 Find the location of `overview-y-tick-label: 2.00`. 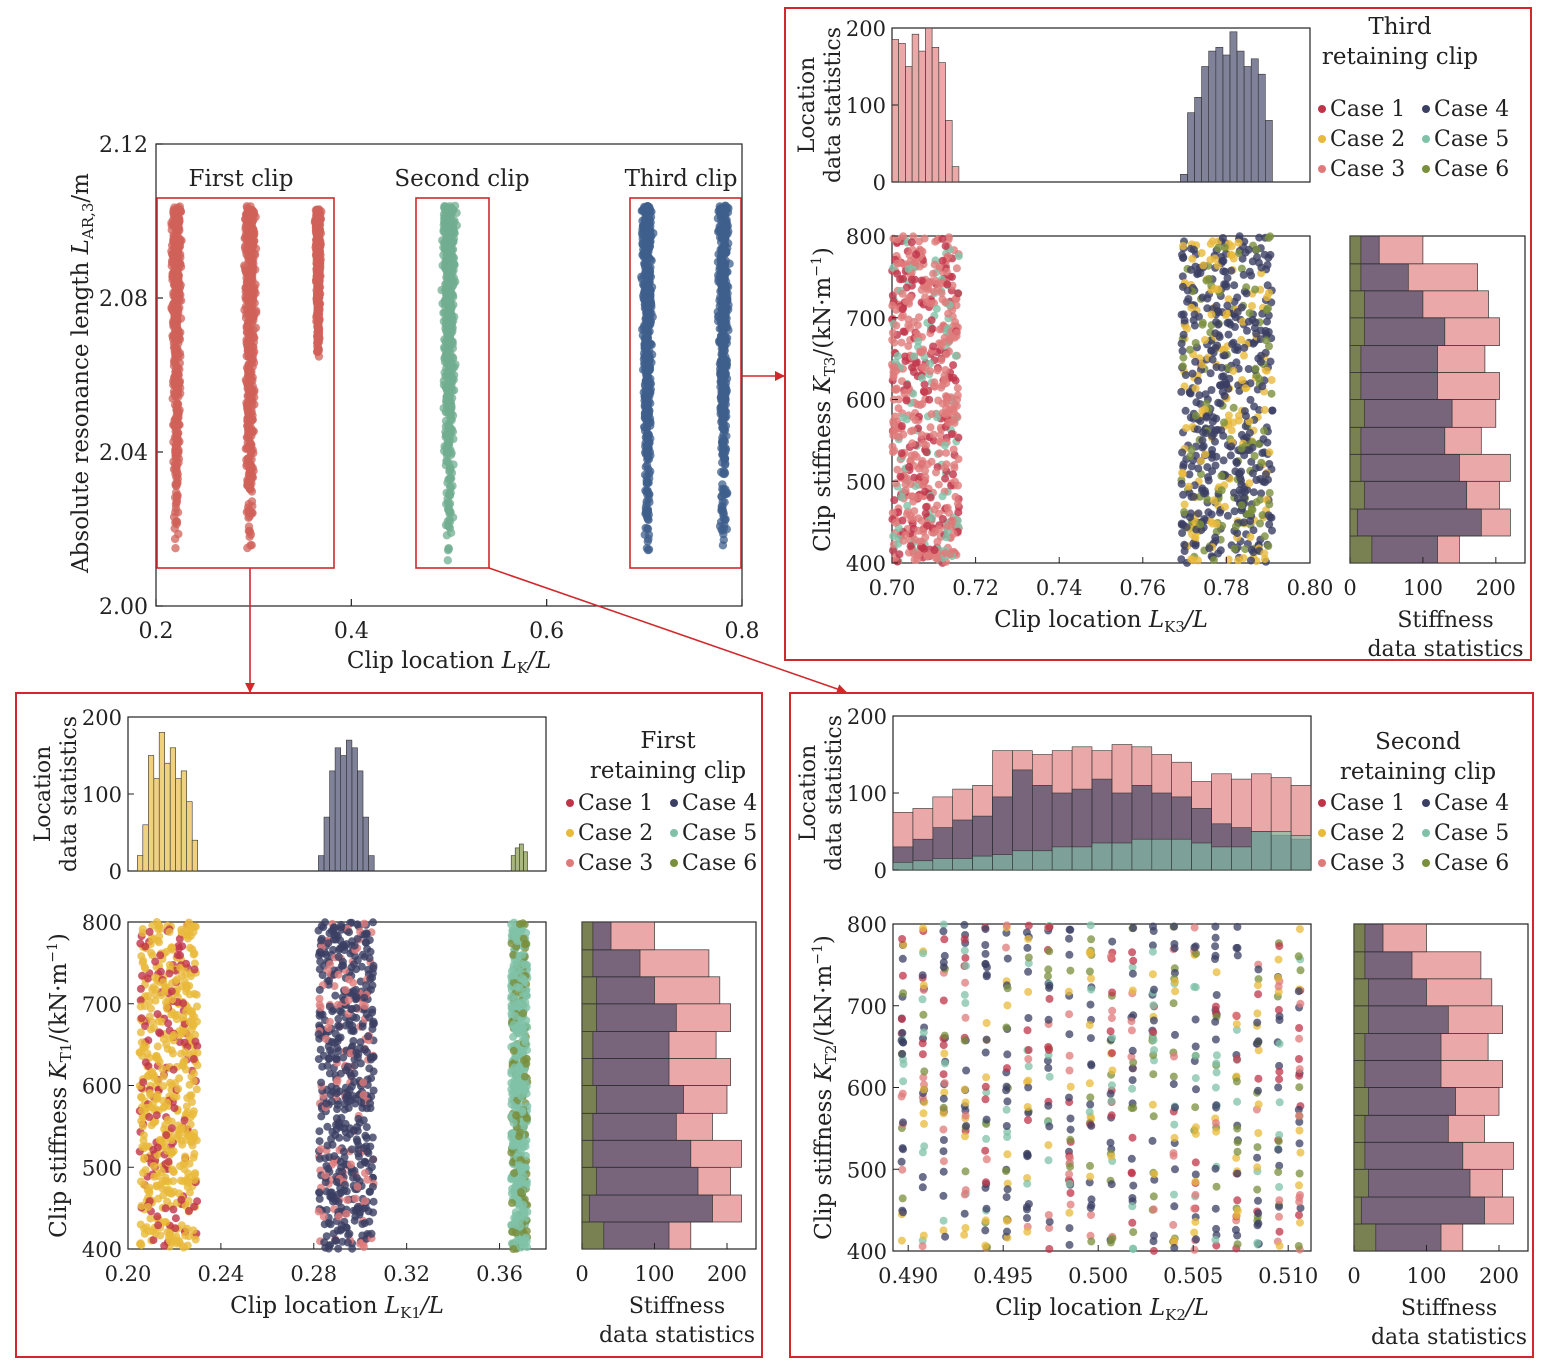

overview-y-tick-label: 2.00 is located at coordinates (123, 607).